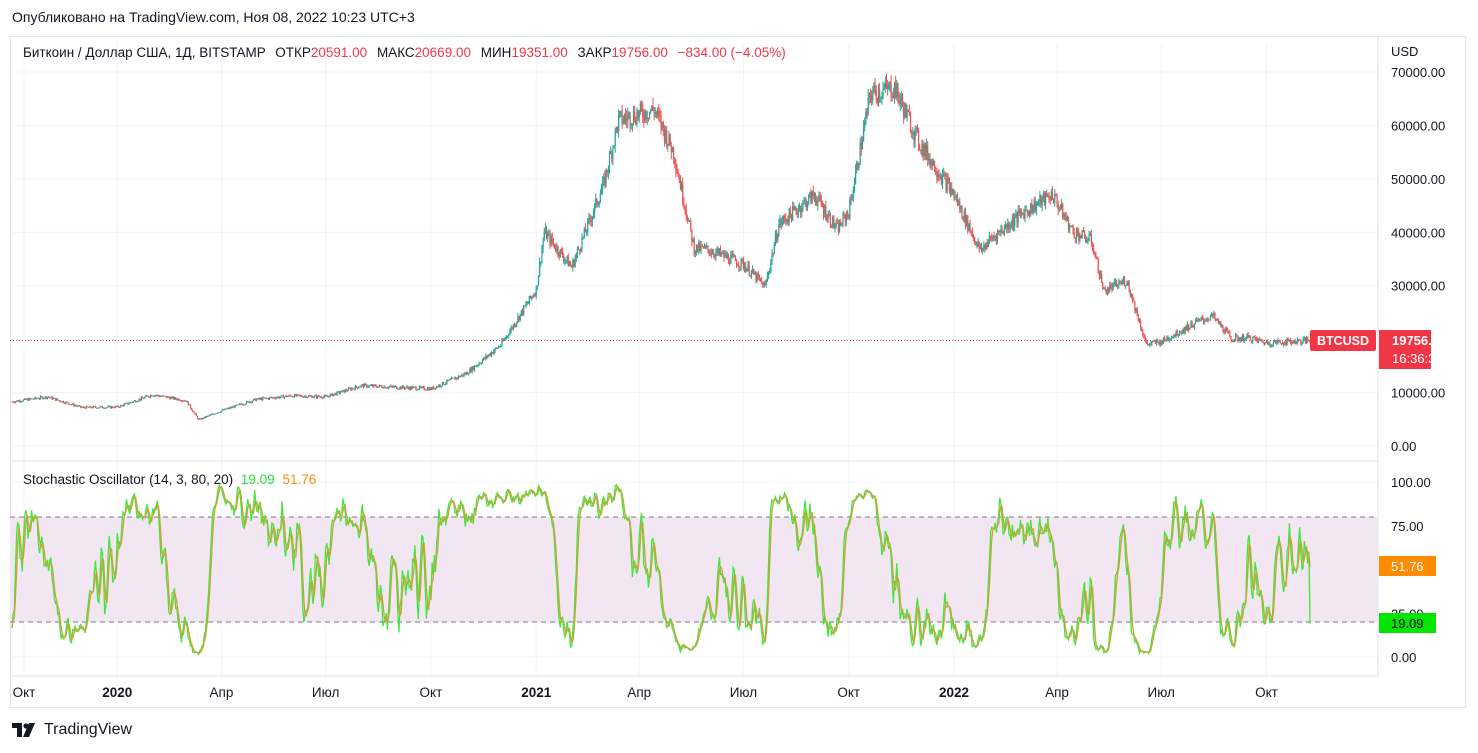 The height and width of the screenshot is (753, 1478). Describe the element at coordinates (1419, 340) in the screenshot. I see `last-price-text: 19756.00` at that location.